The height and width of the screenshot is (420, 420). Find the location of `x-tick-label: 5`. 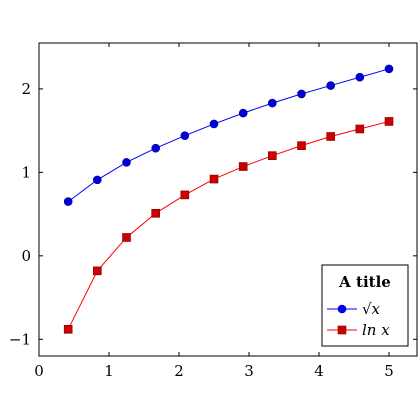

x-tick-label: 5 is located at coordinates (389, 371).